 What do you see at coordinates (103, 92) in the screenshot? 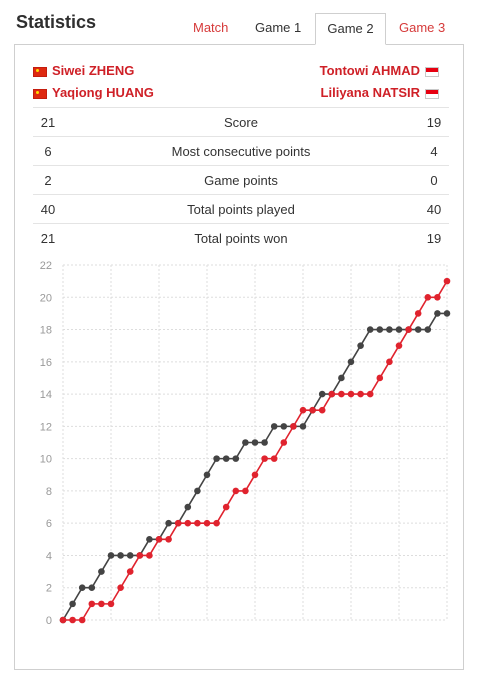
I see `player-name: Yaqiong HUANG` at bounding box center [103, 92].